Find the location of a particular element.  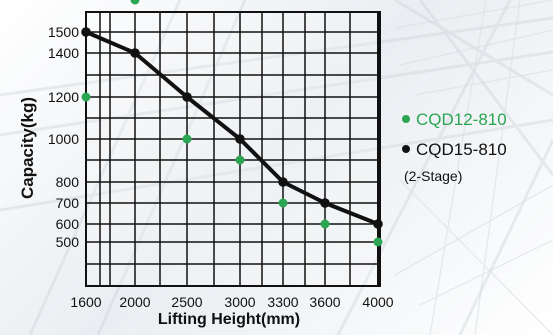

legend-note: (2-Stage) is located at coordinates (433, 176).